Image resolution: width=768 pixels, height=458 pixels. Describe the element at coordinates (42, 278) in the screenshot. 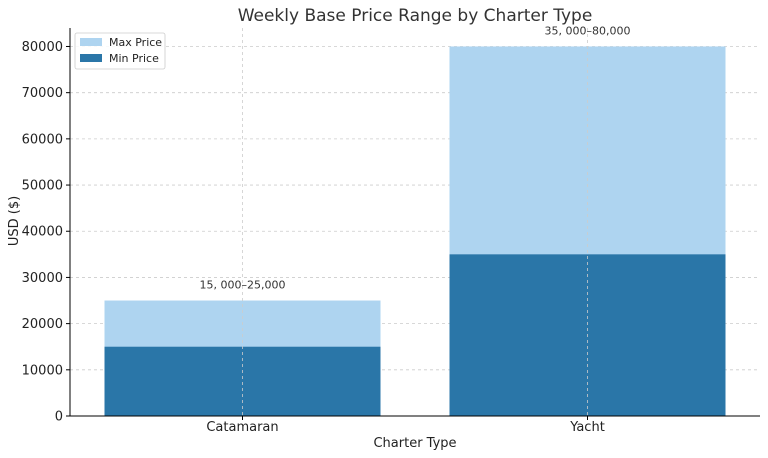

I see `y-tick-label: 30000` at that location.